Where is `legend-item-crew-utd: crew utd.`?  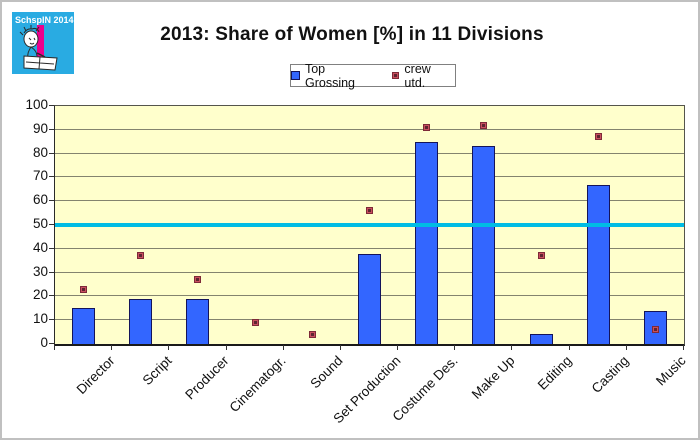 legend-item-crew-utd: crew utd. is located at coordinates (423, 76).